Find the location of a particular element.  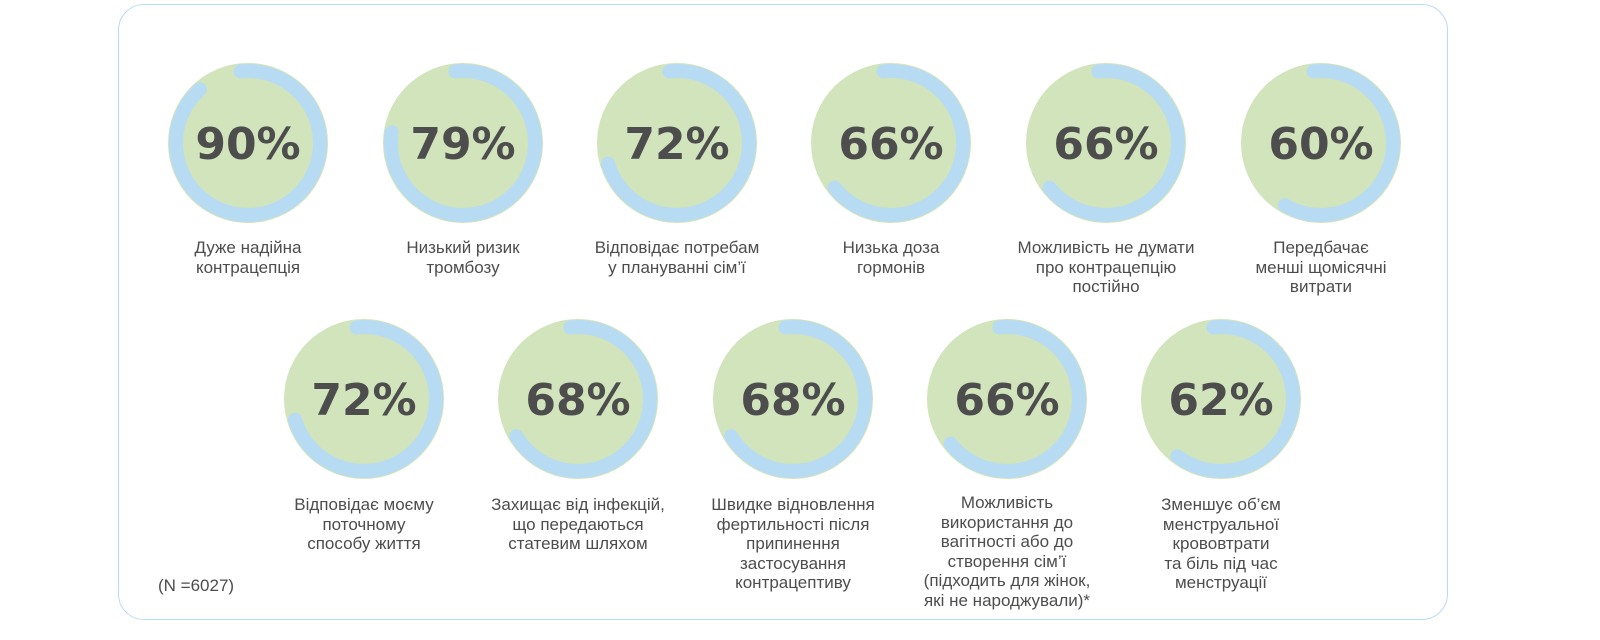

donut-item-10: 66% is located at coordinates (1007, 399).